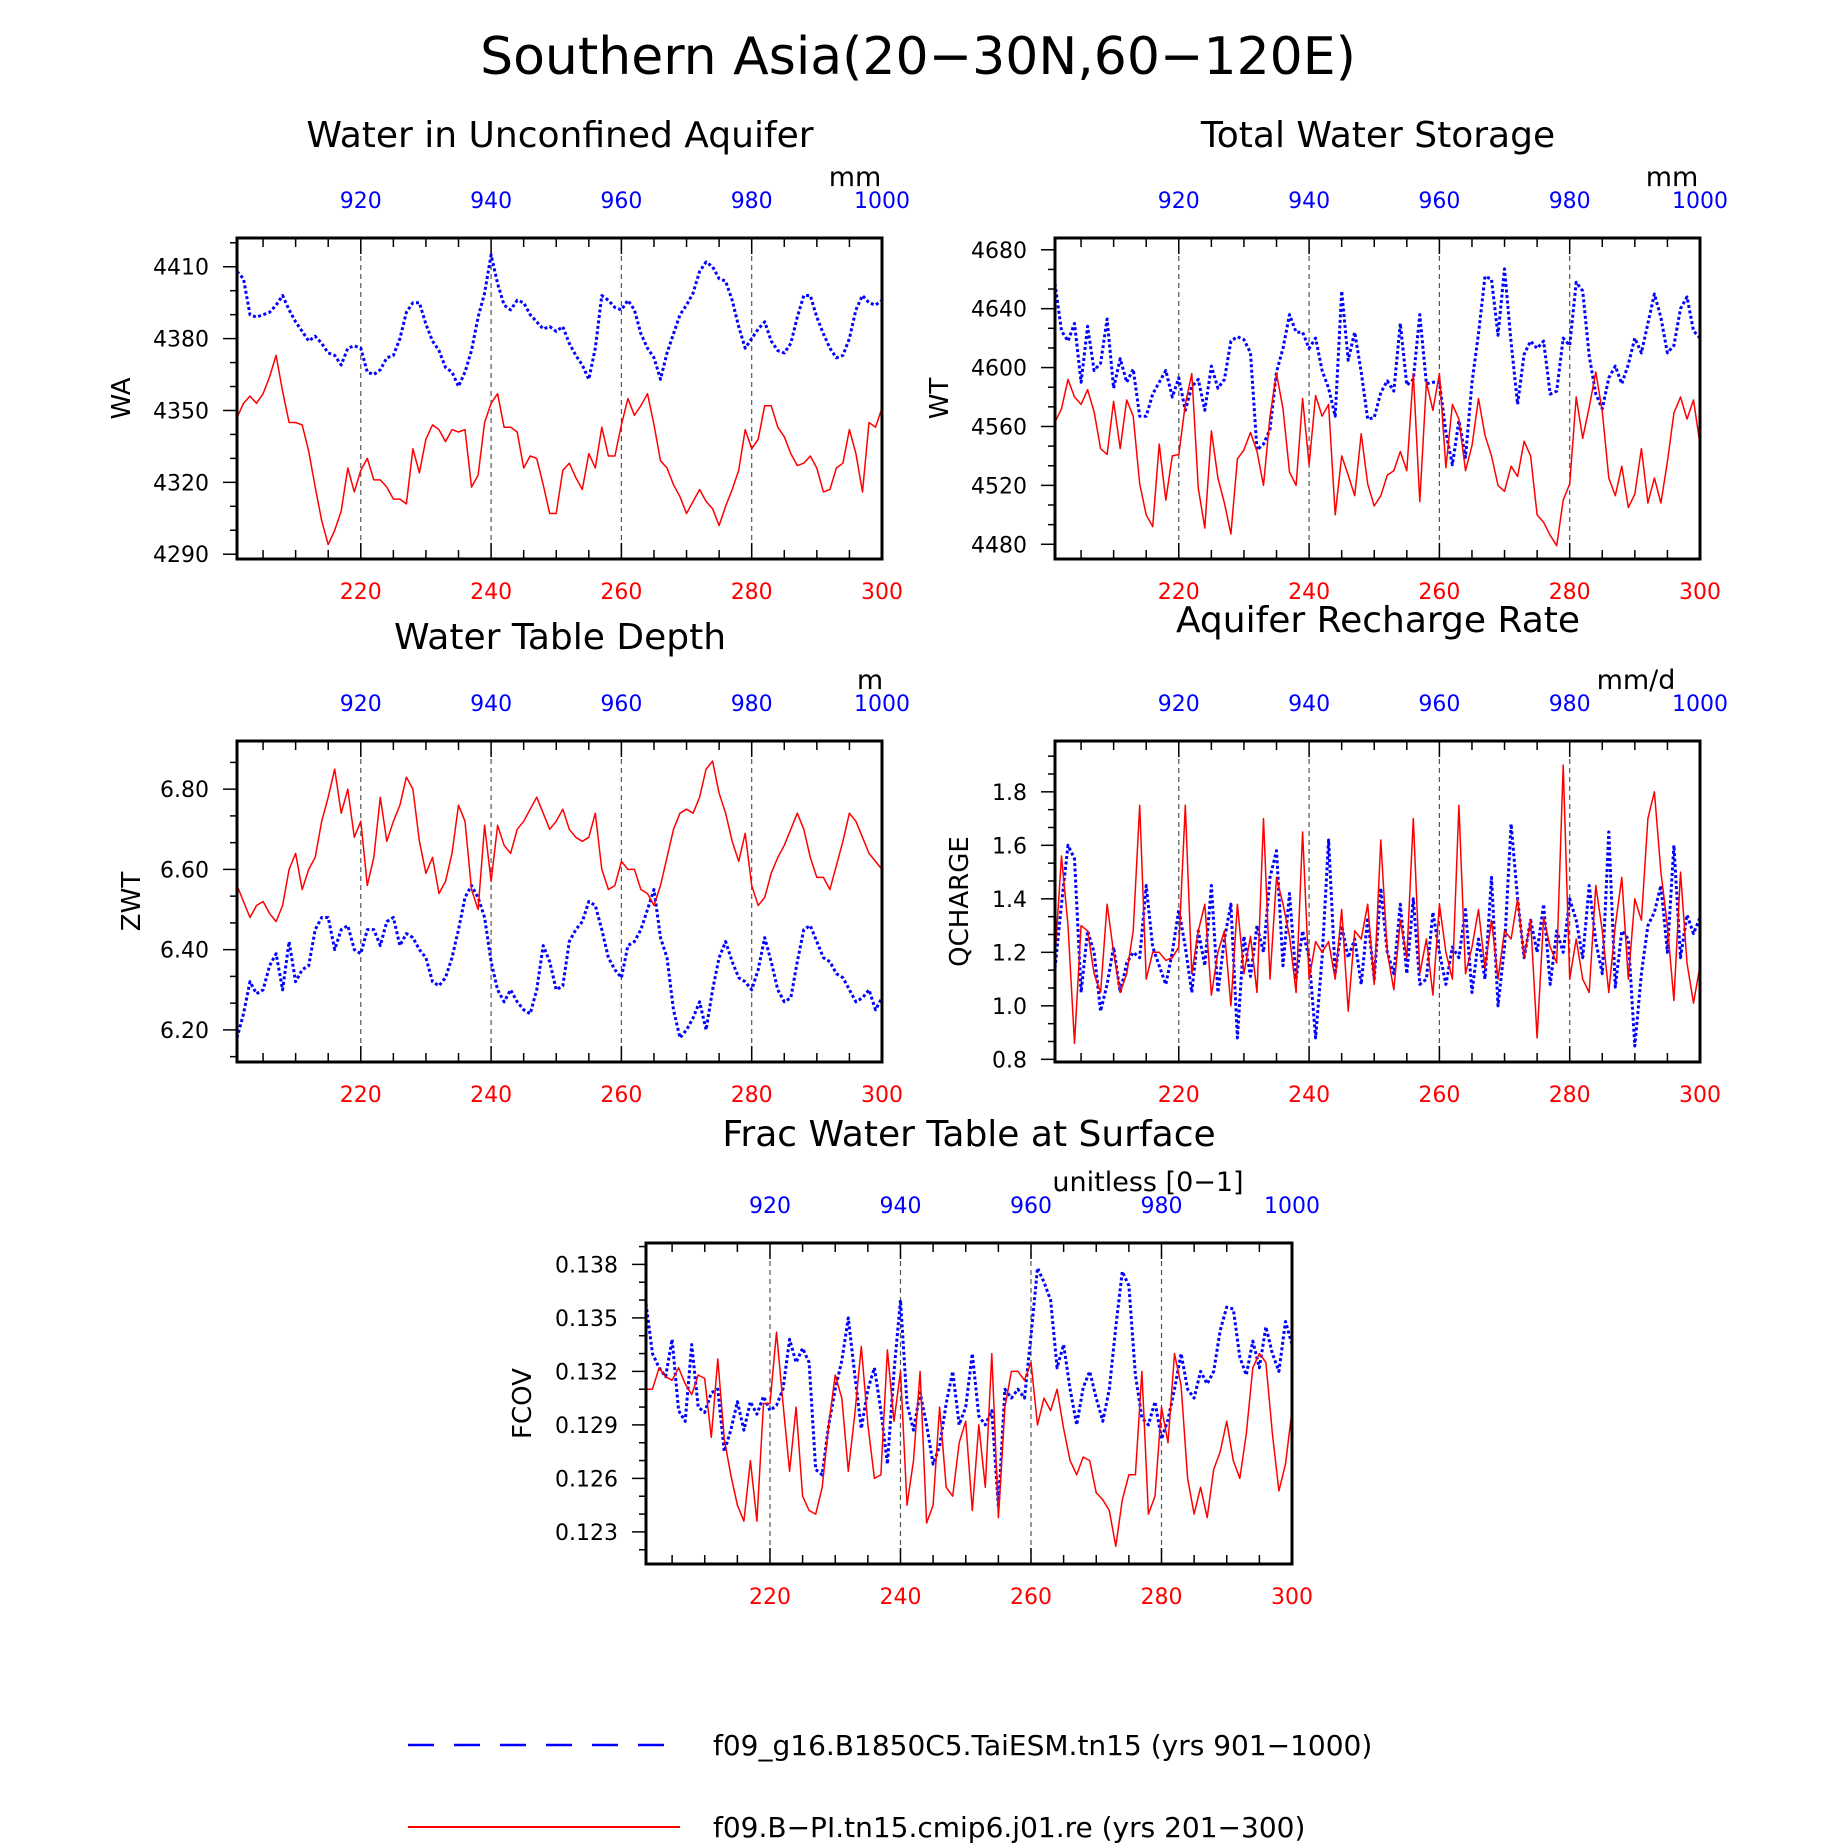 The height and width of the screenshot is (1848, 1836). I want to click on y-tick-label: 1.2, so click(1009, 953).